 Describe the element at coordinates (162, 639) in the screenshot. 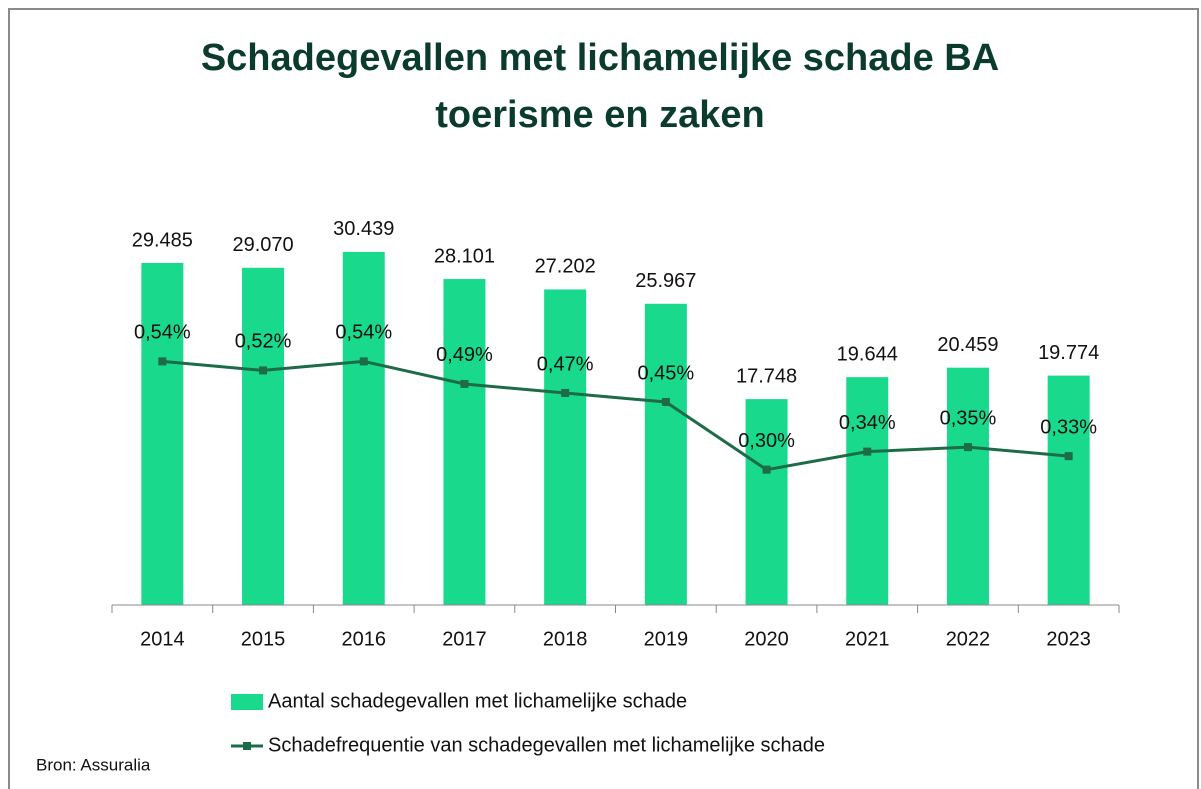

I see `x-tick-label: 2014` at that location.